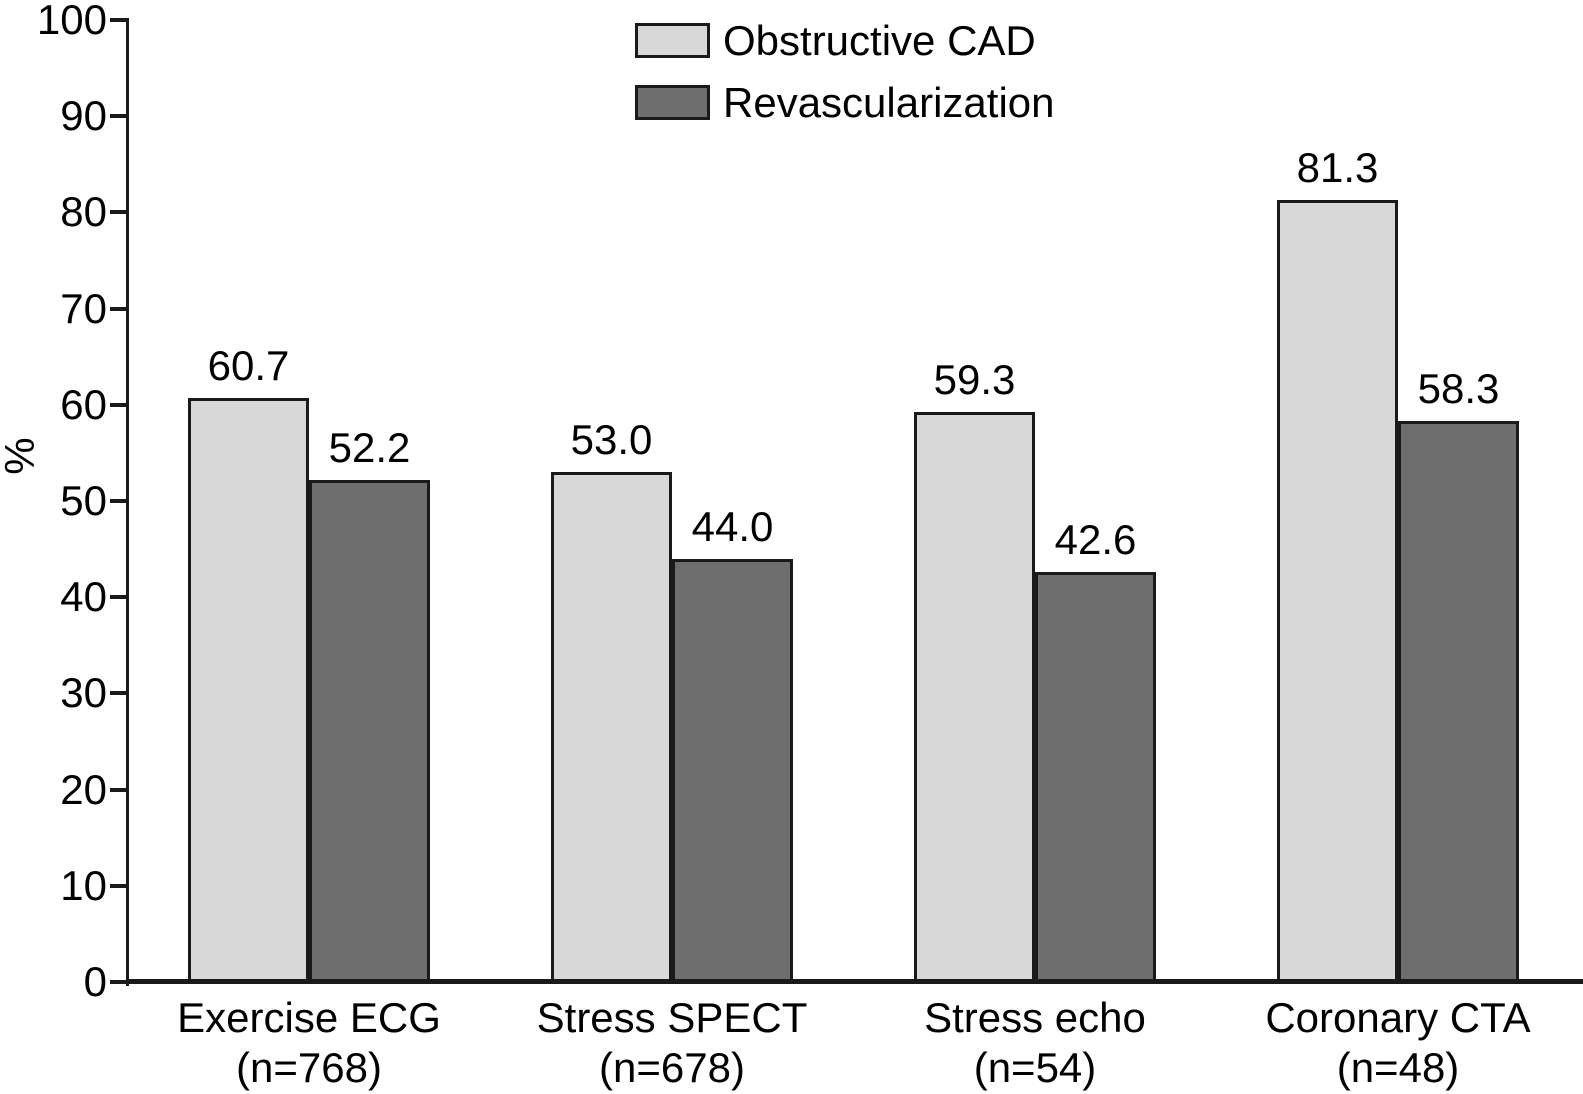 This screenshot has width=1583, height=1094. I want to click on bar-value-label: 44.0, so click(732, 526).